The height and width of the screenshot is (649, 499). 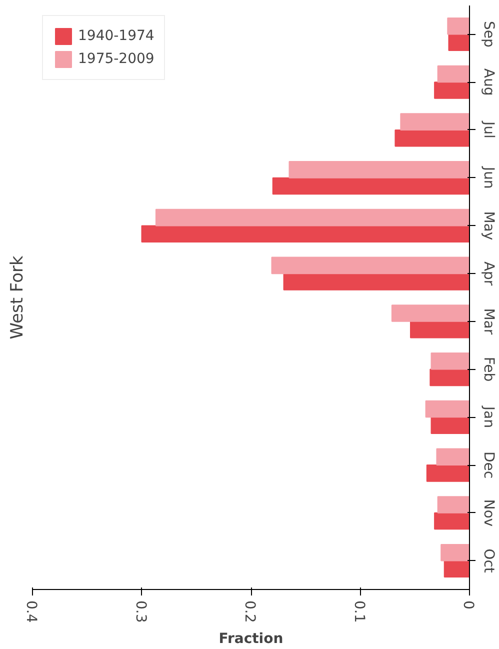 What do you see at coordinates (116, 59) in the screenshot?
I see `legend-label: 1975-2009` at bounding box center [116, 59].